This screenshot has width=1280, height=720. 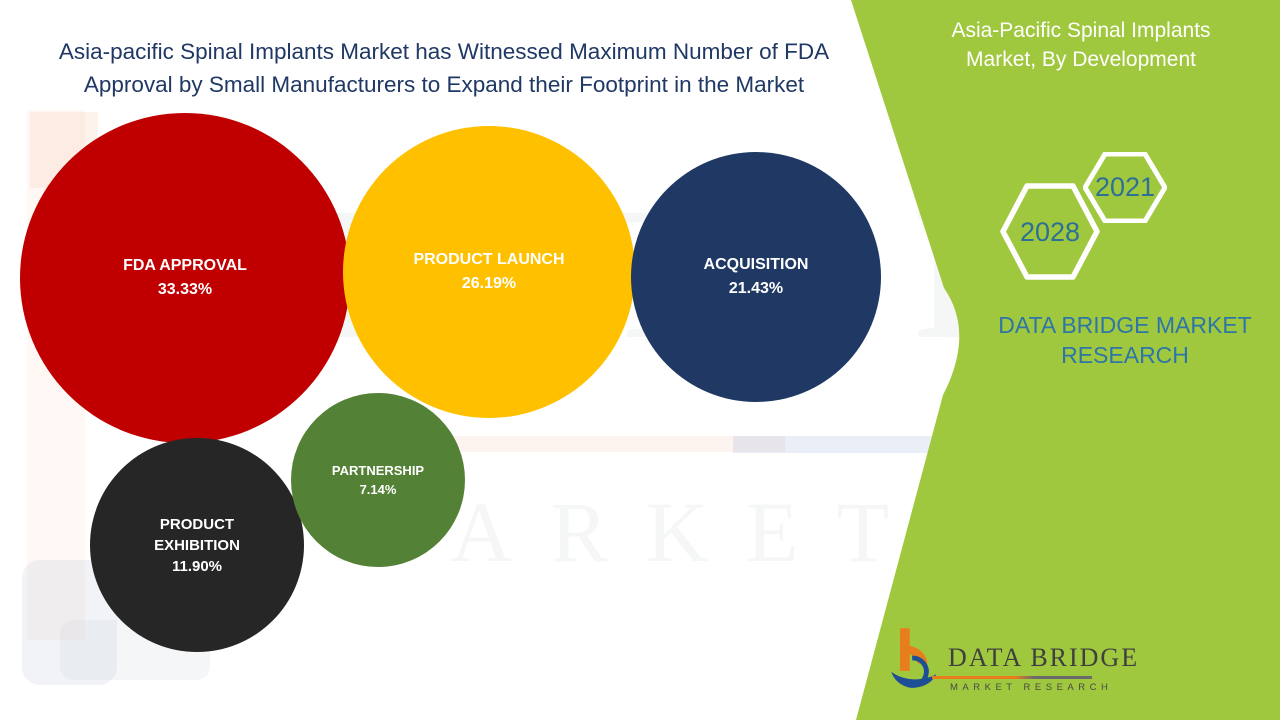 I want to click on bubble-acquisition: ACQUISITION 21.43%, so click(x=756, y=277).